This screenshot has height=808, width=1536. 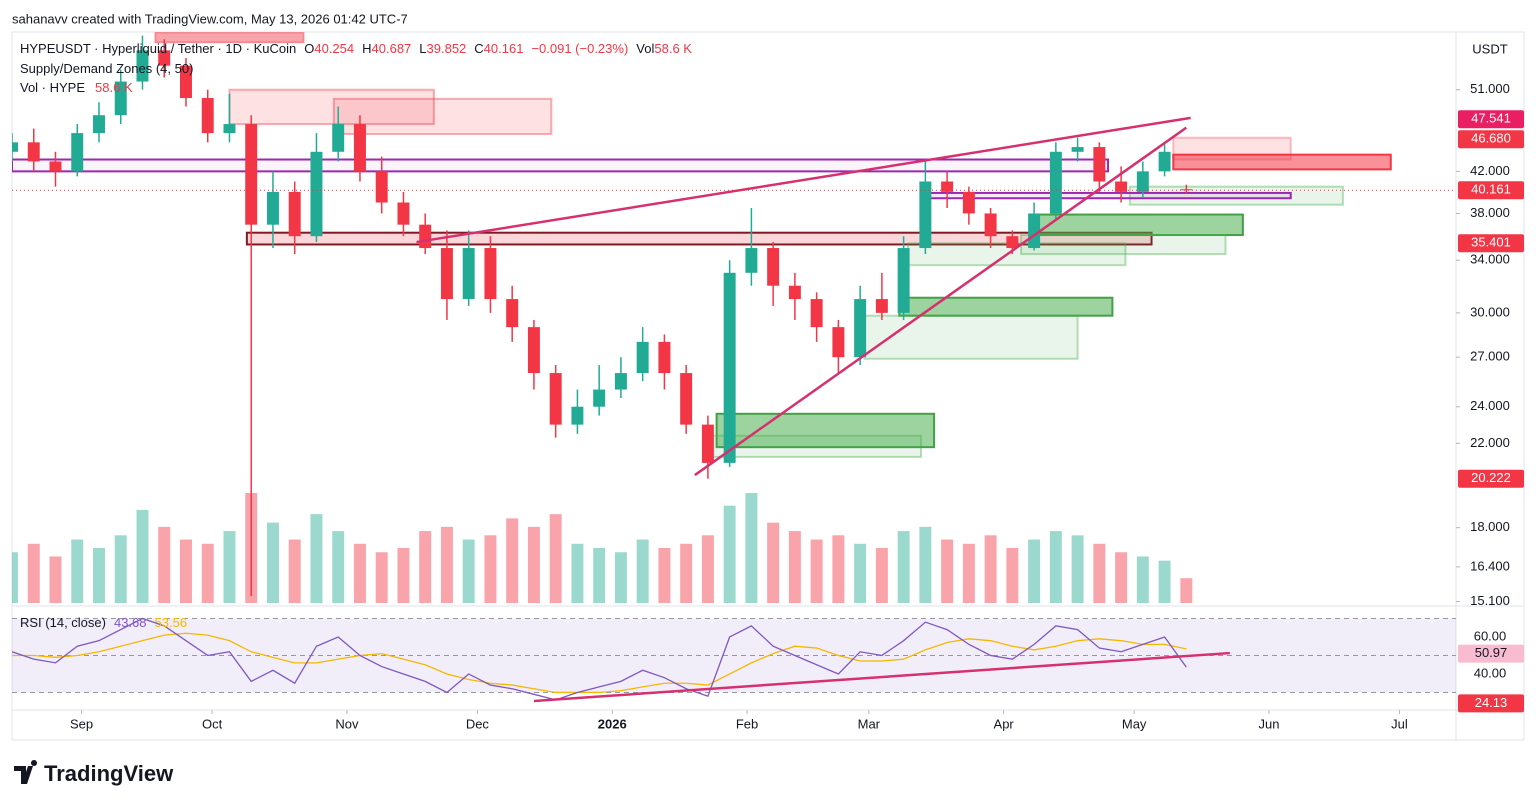 What do you see at coordinates (803, 180) in the screenshot?
I see `trendline` at bounding box center [803, 180].